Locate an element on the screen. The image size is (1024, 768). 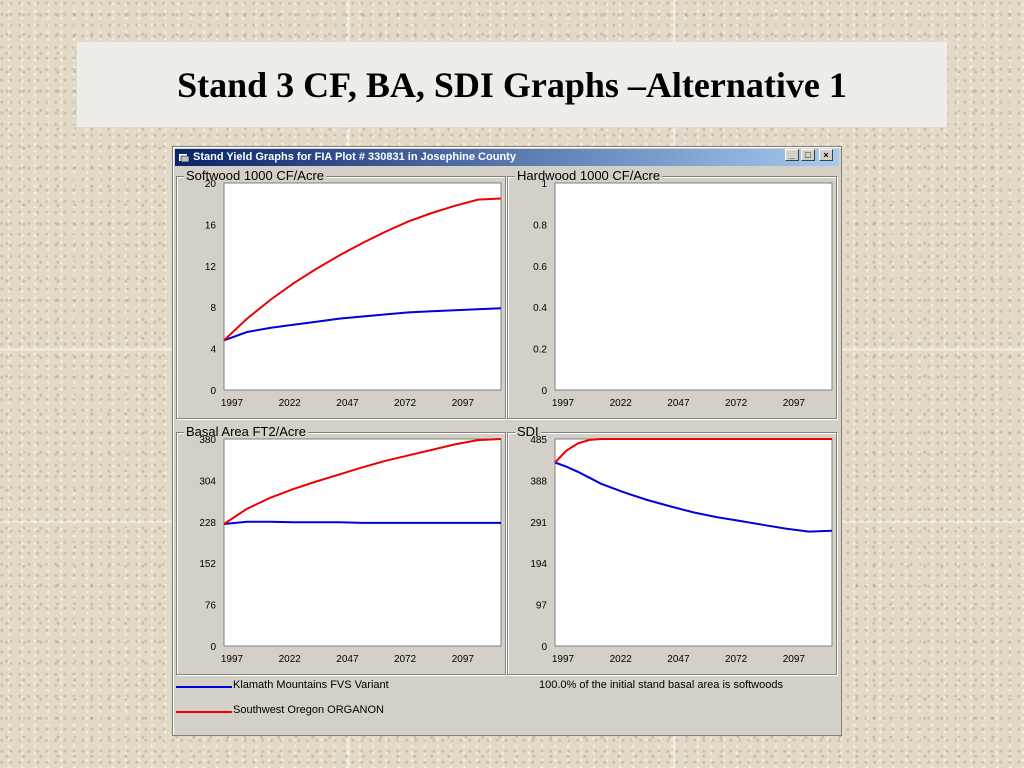
minimize-button: _ is located at coordinates (792, 155).